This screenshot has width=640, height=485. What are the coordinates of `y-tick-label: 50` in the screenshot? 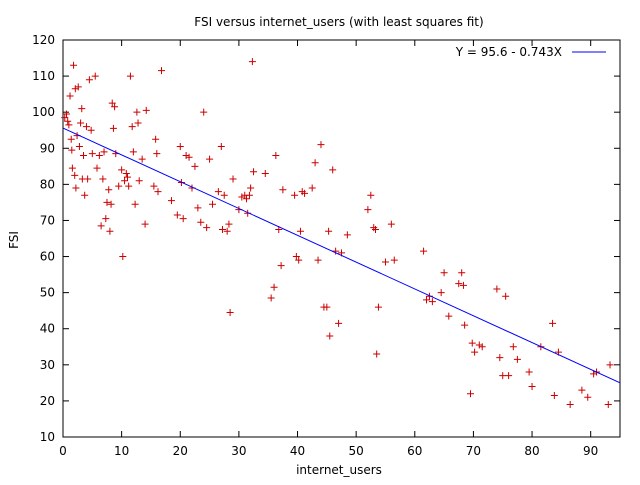 It's located at (47, 293).